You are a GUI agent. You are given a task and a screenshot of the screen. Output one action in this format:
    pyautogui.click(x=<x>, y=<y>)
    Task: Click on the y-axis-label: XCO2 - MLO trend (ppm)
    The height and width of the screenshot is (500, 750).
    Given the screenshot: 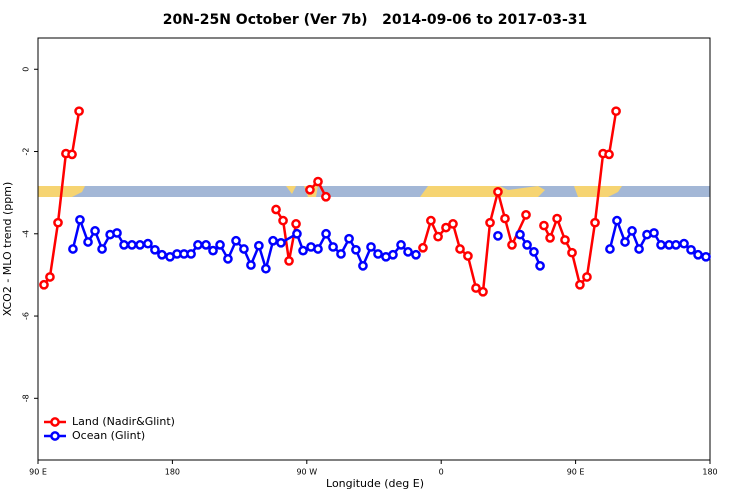 What is the action you would take?
    pyautogui.click(x=7, y=249)
    